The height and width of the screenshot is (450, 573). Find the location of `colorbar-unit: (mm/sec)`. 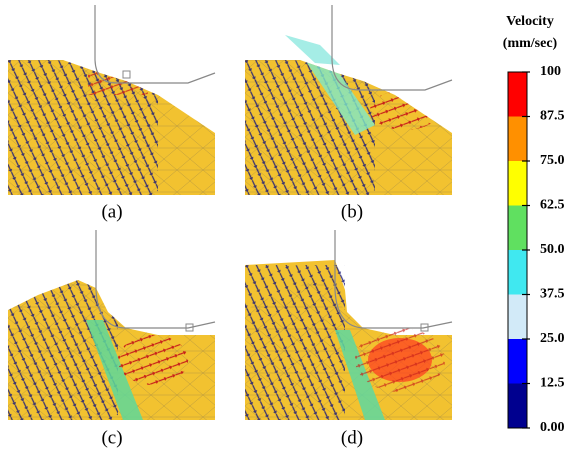

colorbar-unit: (mm/sec) is located at coordinates (530, 43).